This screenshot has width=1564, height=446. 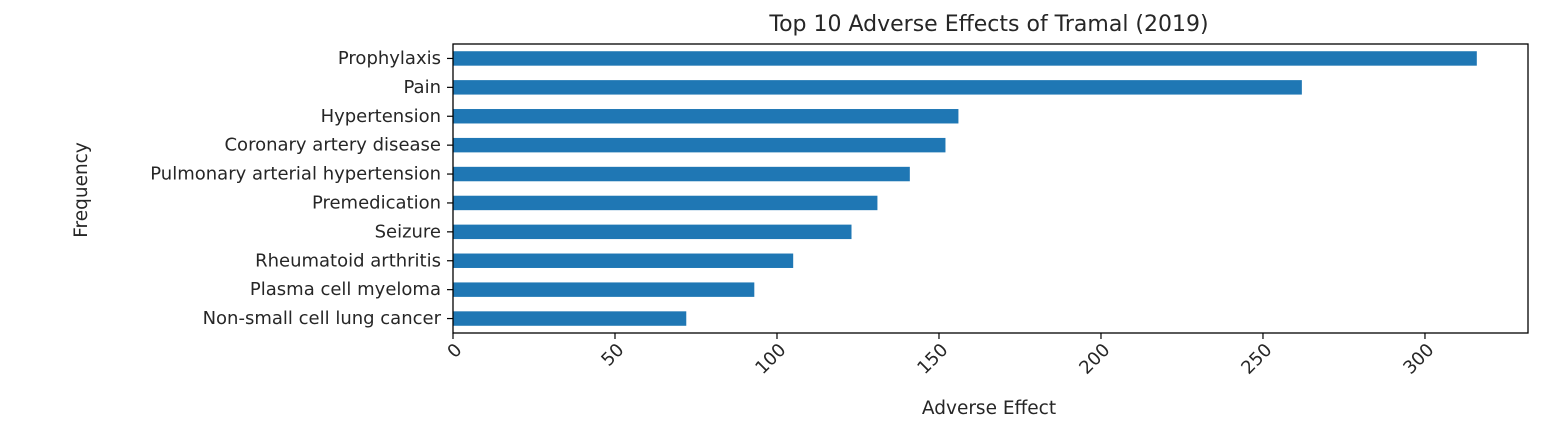 I want to click on y-tick-label: Pulmonary arterial hypertension, so click(x=295, y=174).